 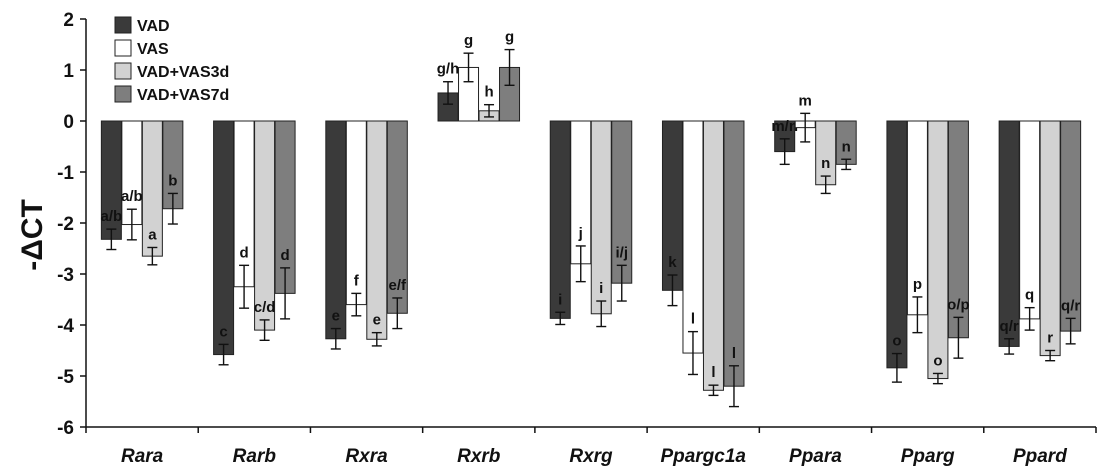 What do you see at coordinates (1050, 338) in the screenshot?
I see `significance-label: r` at bounding box center [1050, 338].